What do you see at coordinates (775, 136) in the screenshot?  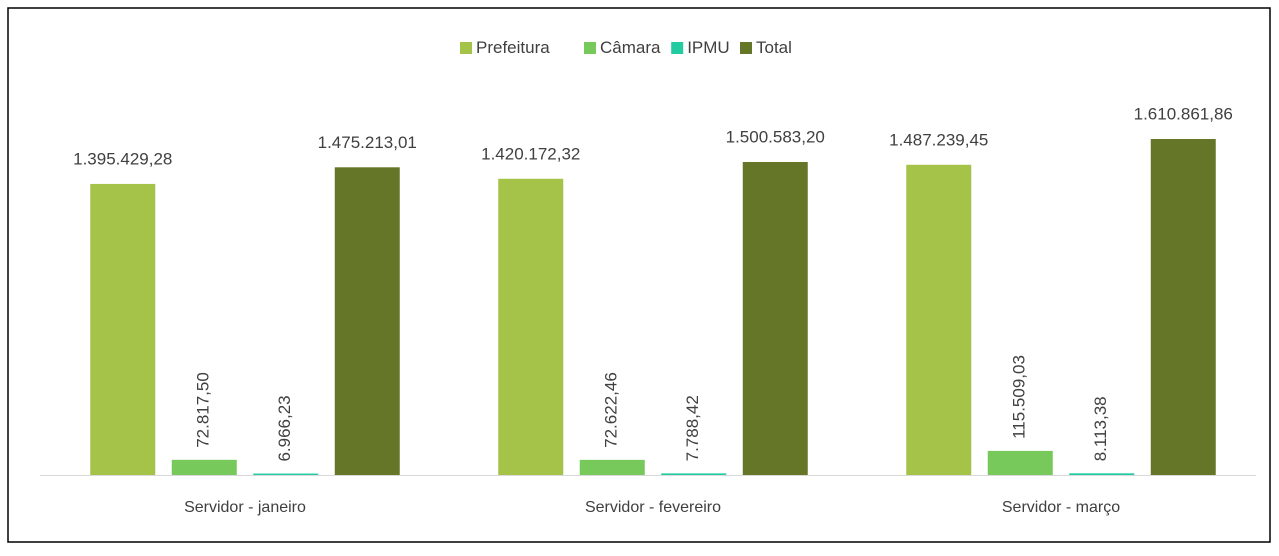 I see `data-label: 1.500.583,20` at bounding box center [775, 136].